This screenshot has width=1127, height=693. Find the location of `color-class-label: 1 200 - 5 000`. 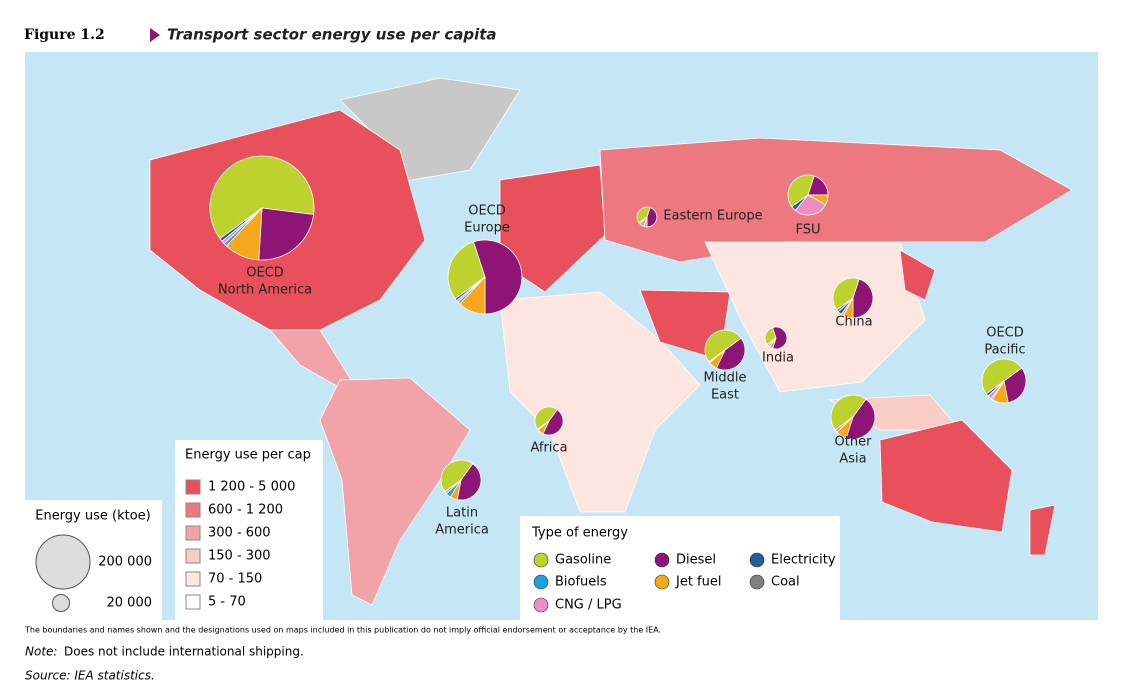

color-class-label: 1 200 - 5 000 is located at coordinates (251, 487).